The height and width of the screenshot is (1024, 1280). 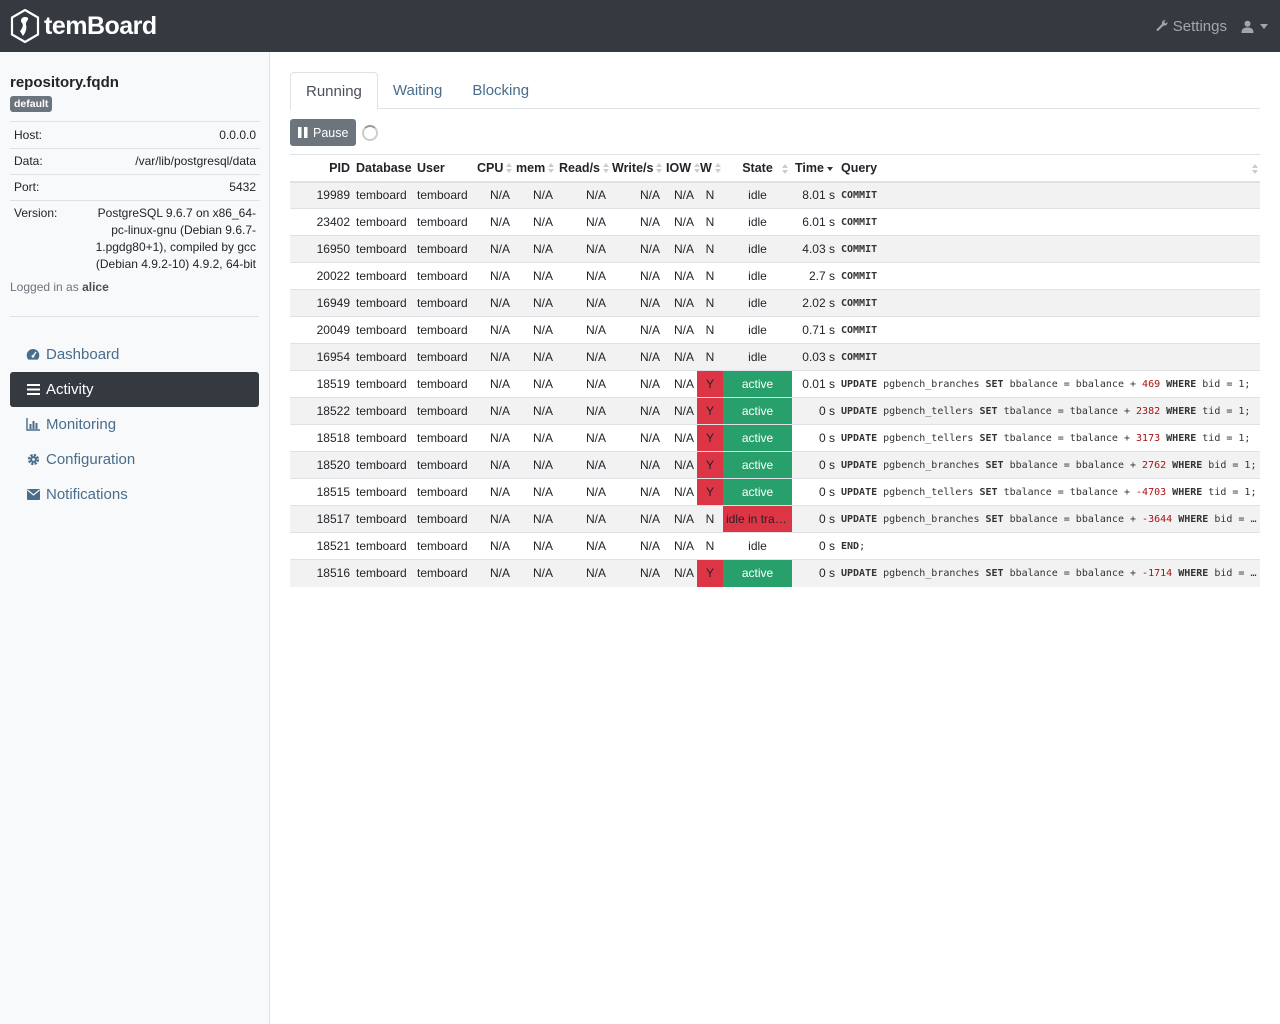 What do you see at coordinates (757, 168) in the screenshot?
I see `column-header-state: State` at bounding box center [757, 168].